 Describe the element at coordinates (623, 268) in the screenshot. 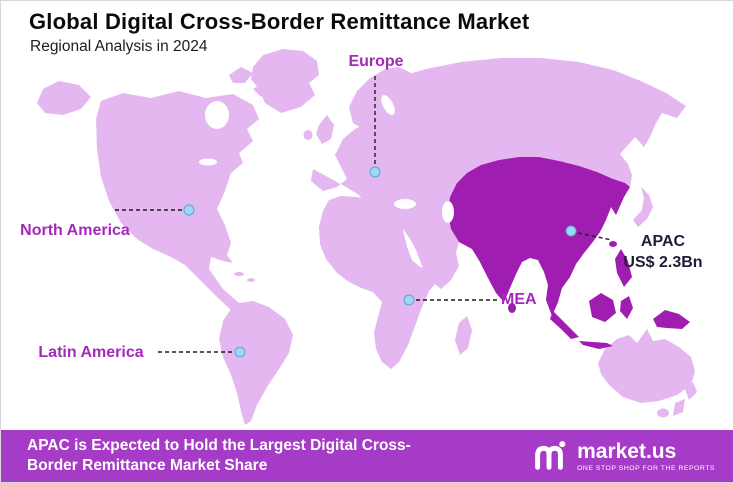

I see `map-philippines` at that location.